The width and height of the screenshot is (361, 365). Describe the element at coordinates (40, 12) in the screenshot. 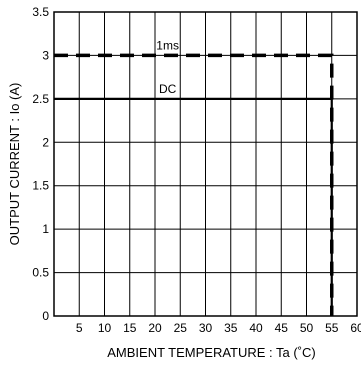

I see `y-tick-label: 3.5` at that location.